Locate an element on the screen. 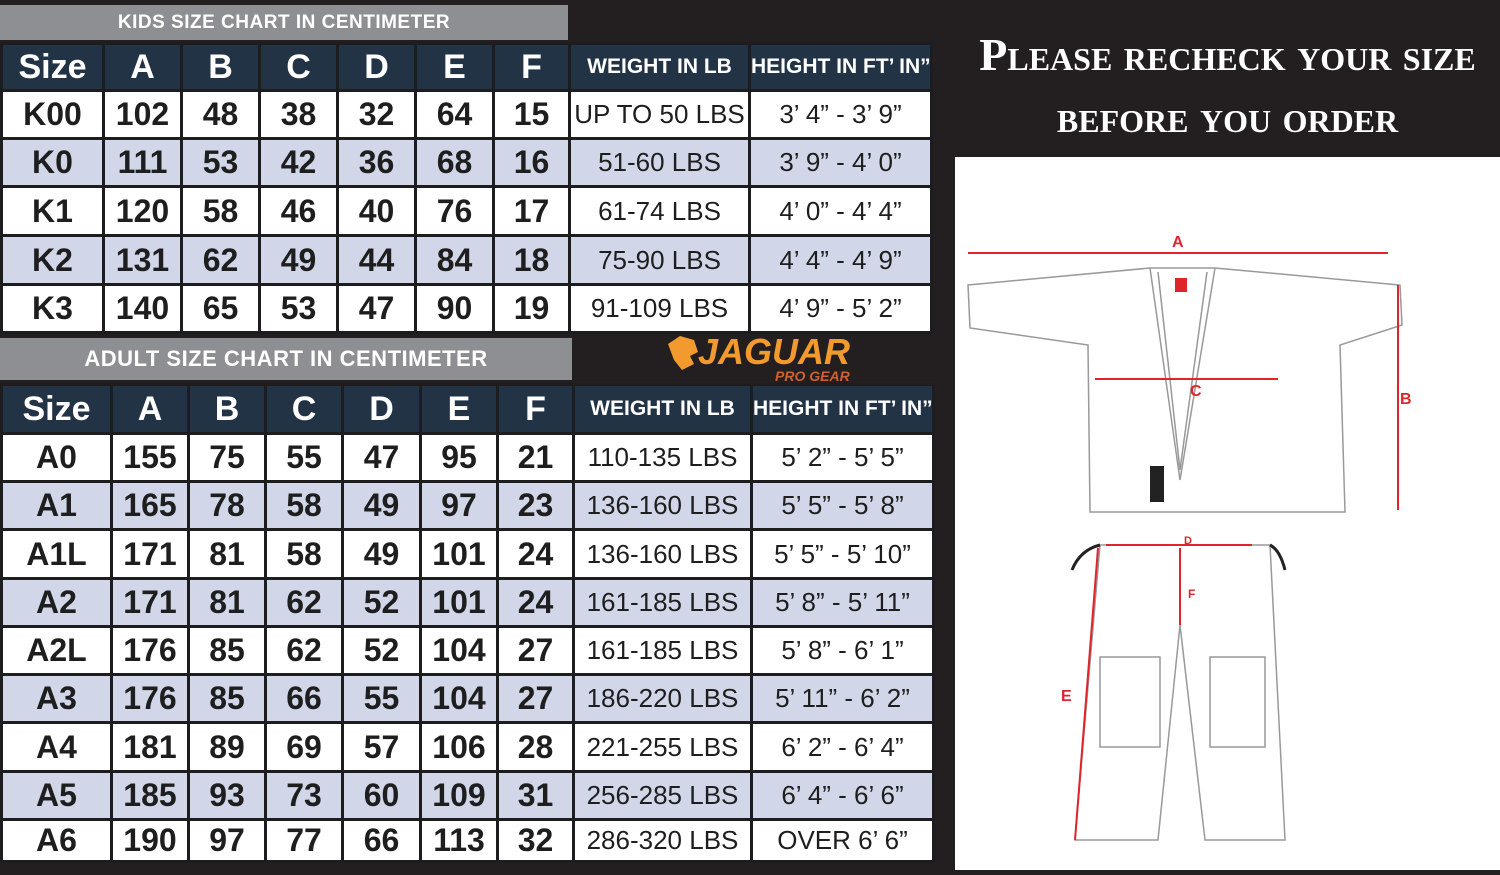 The height and width of the screenshot is (875, 1500). table-row: A0 155 75 55 47 95 21 is located at coordinates (287, 457).